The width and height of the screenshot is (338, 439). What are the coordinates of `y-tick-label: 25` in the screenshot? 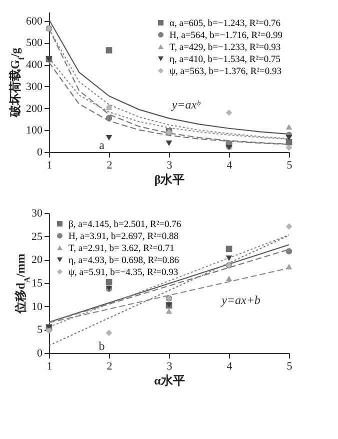 It's located at (37, 236).